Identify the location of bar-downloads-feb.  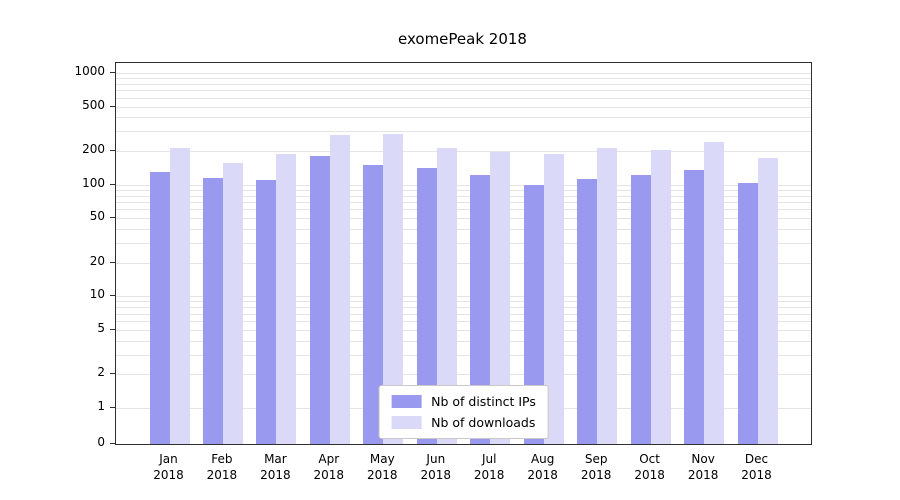
(232, 303).